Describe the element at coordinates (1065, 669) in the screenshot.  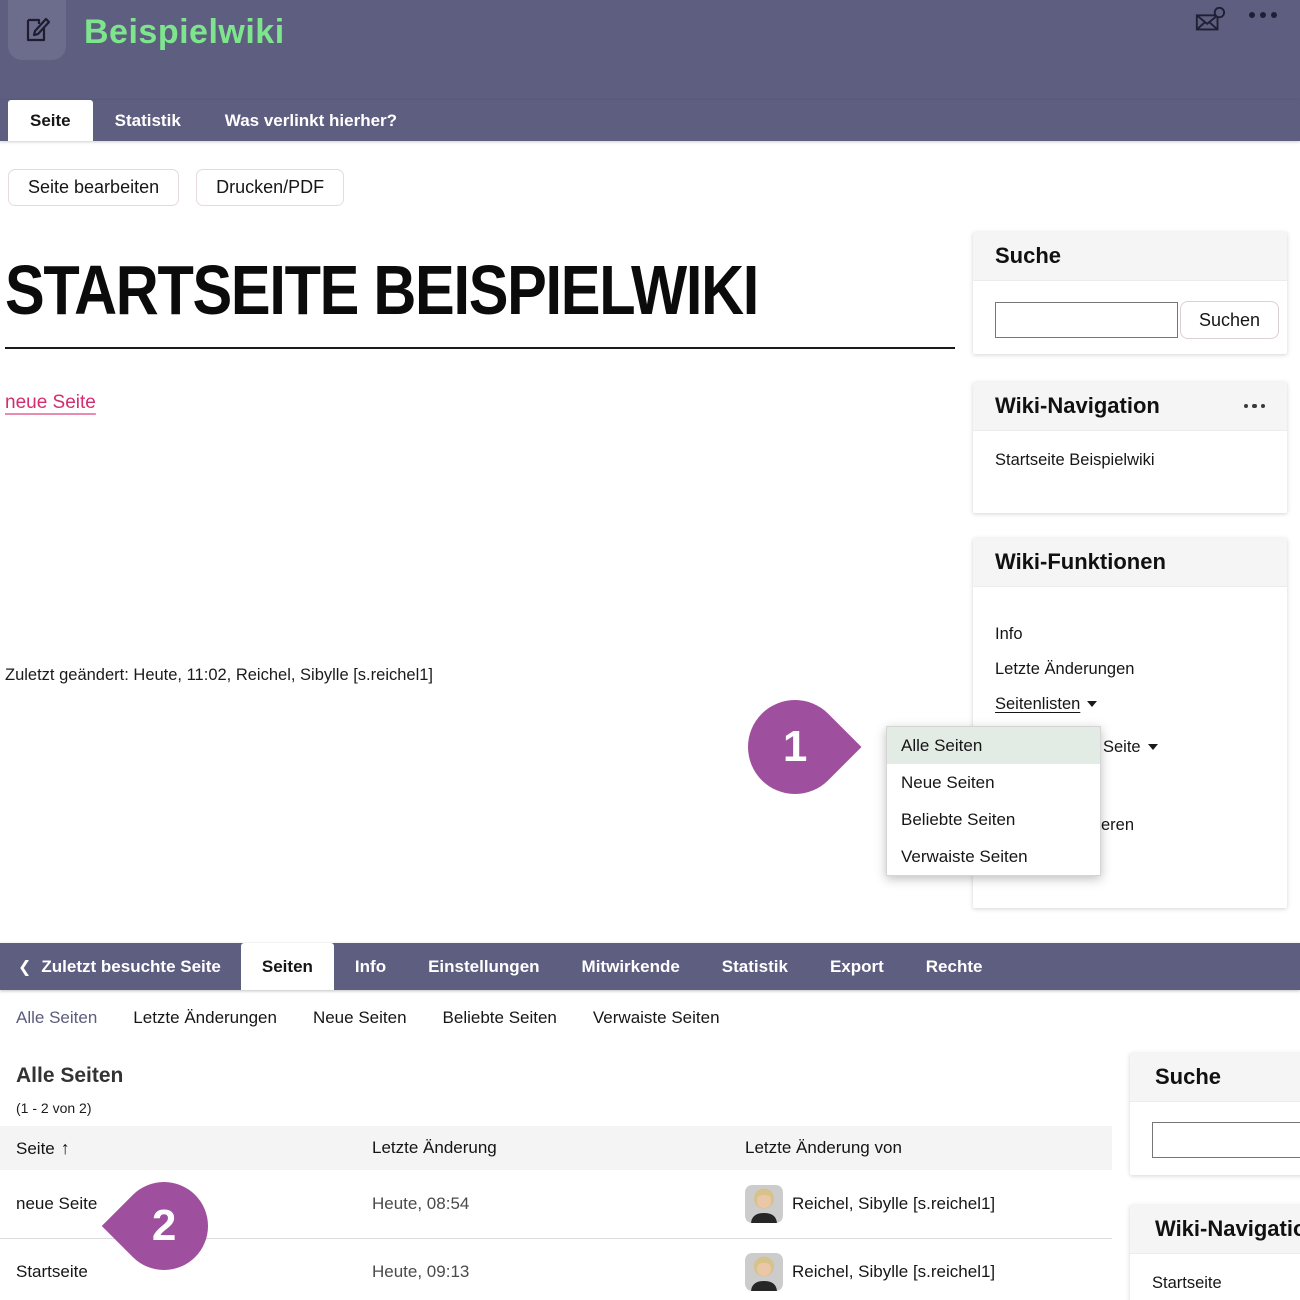
I see `functions-item-letzte-aenderungen: Letzte Änderungen` at that location.